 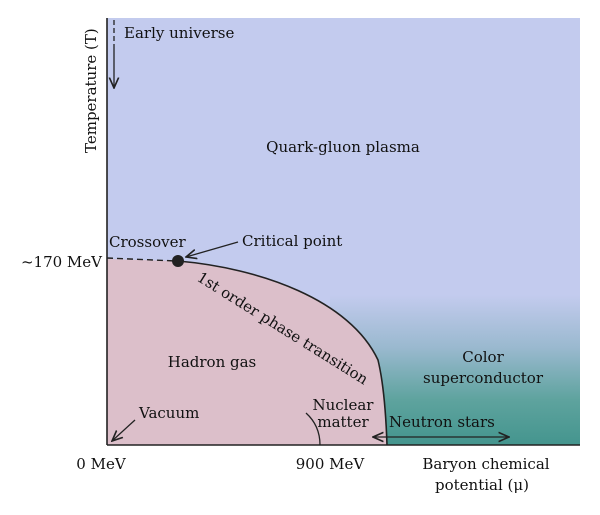 I want to click on nuclear-matter-label-2: matter, so click(x=343, y=422).